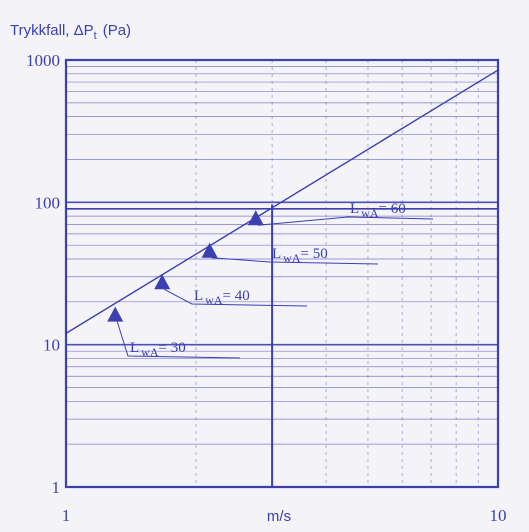  What do you see at coordinates (95, 36) in the screenshot?
I see `chart-title-subscript: t` at bounding box center [95, 36].